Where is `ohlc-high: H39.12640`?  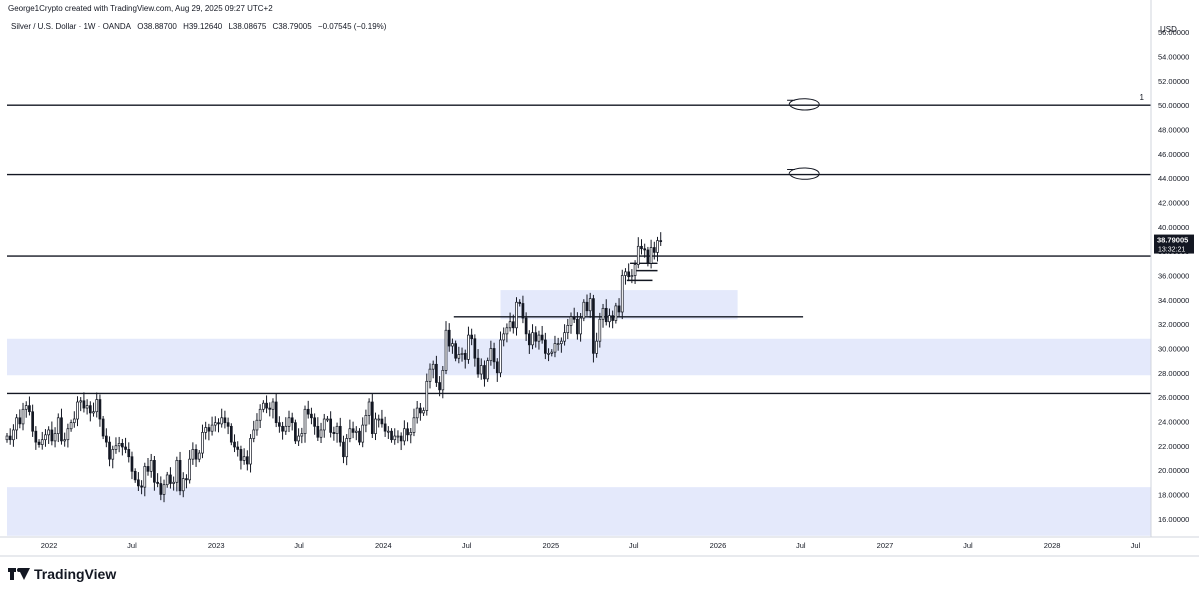 ohlc-high: H39.12640 is located at coordinates (203, 26).